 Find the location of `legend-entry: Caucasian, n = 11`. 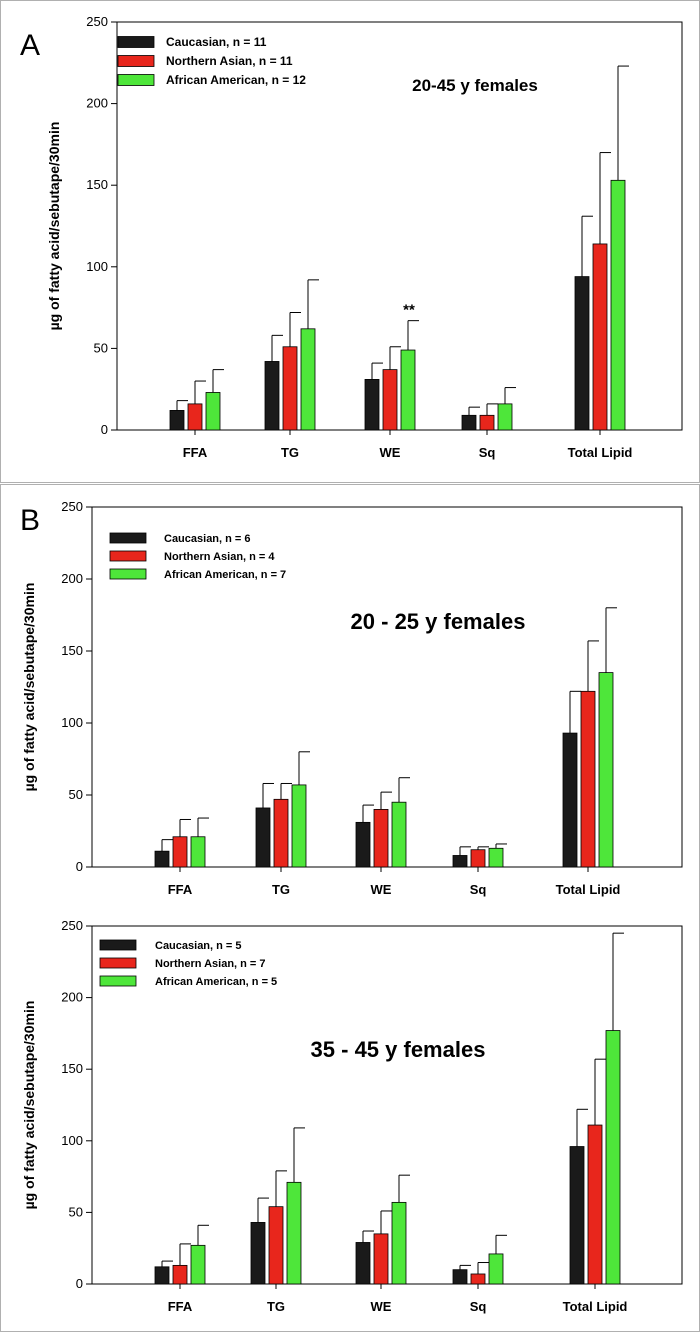

legend-entry: Caucasian, n = 11 is located at coordinates (216, 42).